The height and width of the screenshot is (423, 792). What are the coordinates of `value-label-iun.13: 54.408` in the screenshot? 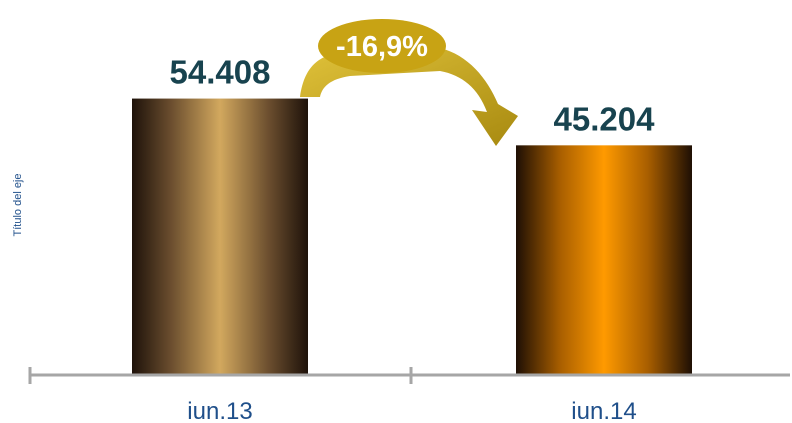 It's located at (220, 72).